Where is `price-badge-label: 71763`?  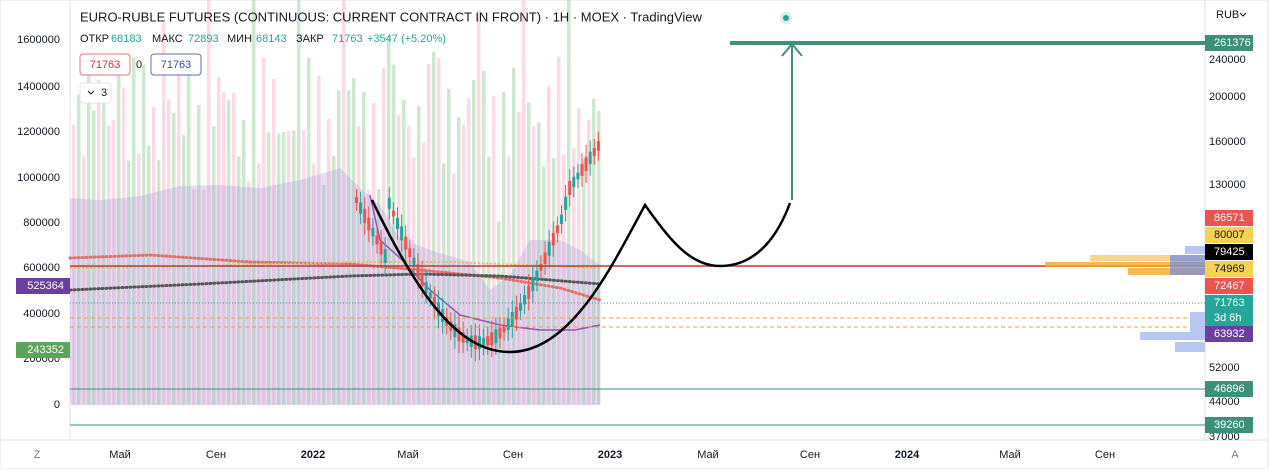
price-badge-label: 71763 is located at coordinates (1229, 303).